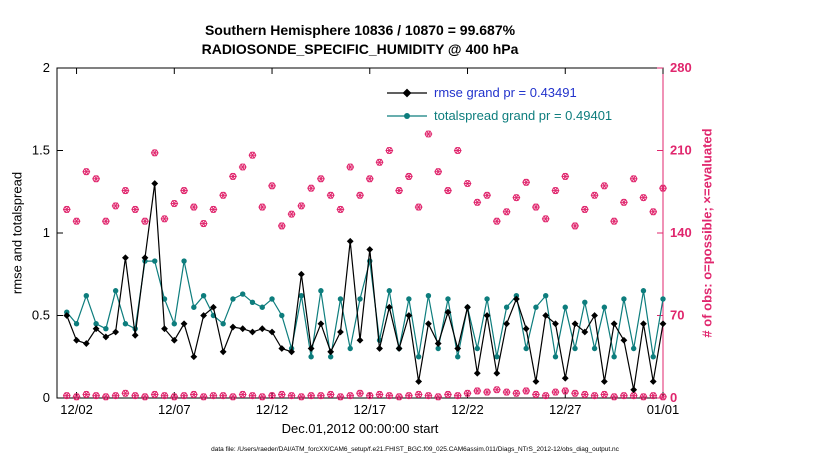 This screenshot has height=470, width=830. Describe the element at coordinates (41, 315) in the screenshot. I see `svg-text: 0.5` at that location.